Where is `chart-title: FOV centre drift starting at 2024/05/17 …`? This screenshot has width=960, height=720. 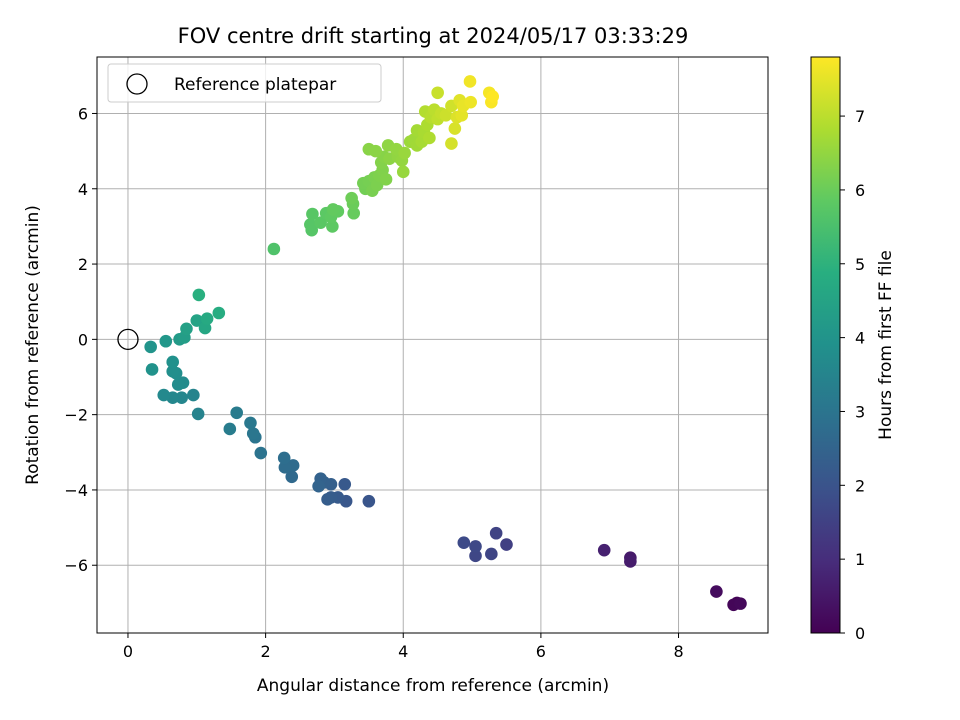
chart-title: FOV centre drift starting at 2024/05/17 … is located at coordinates (433, 36).